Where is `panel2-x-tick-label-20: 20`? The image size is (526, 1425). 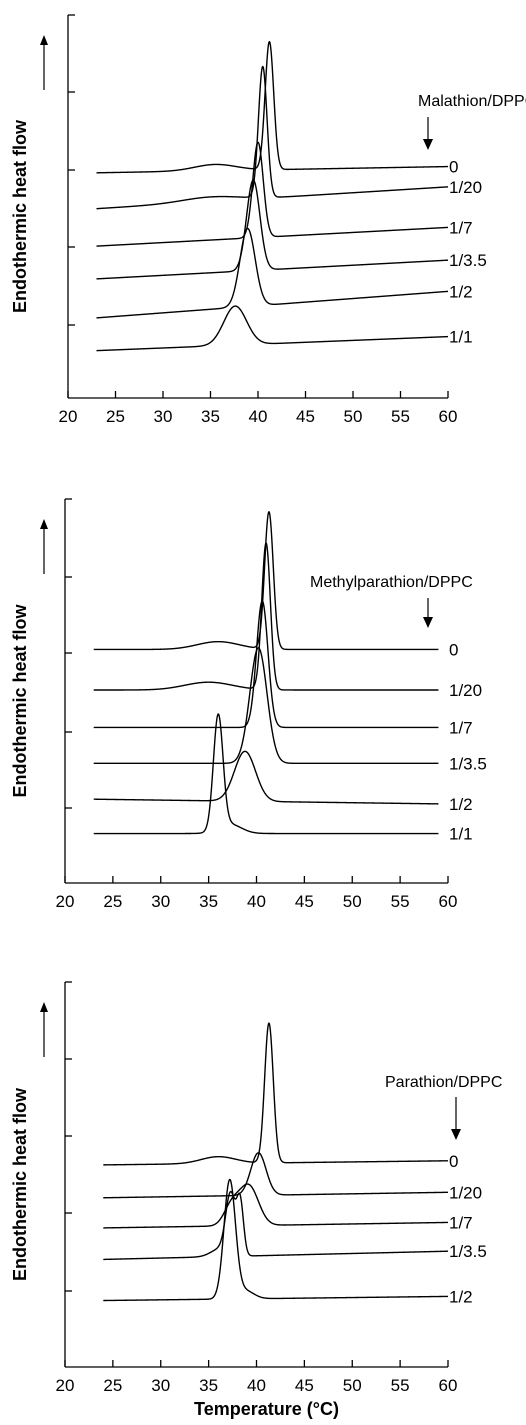
panel2-x-tick-label-20: 20 is located at coordinates (65, 901).